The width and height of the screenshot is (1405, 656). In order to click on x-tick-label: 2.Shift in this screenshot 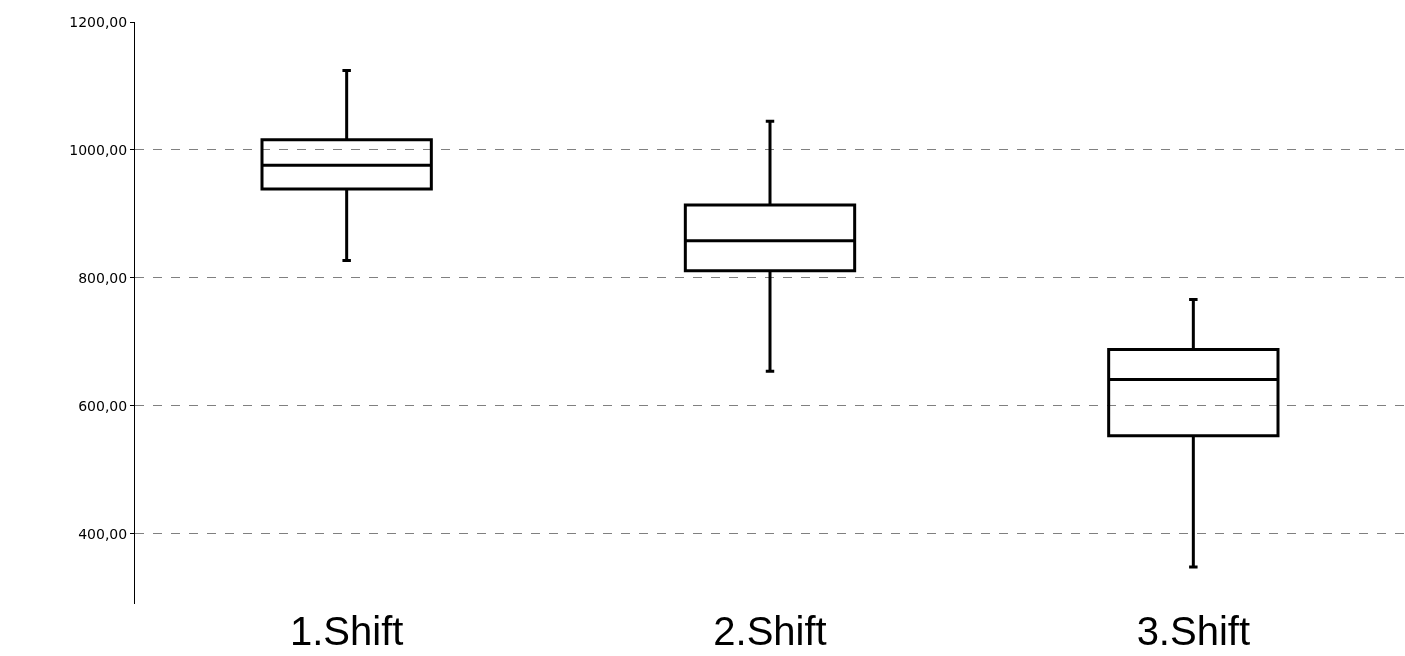, I will do `click(770, 631)`.